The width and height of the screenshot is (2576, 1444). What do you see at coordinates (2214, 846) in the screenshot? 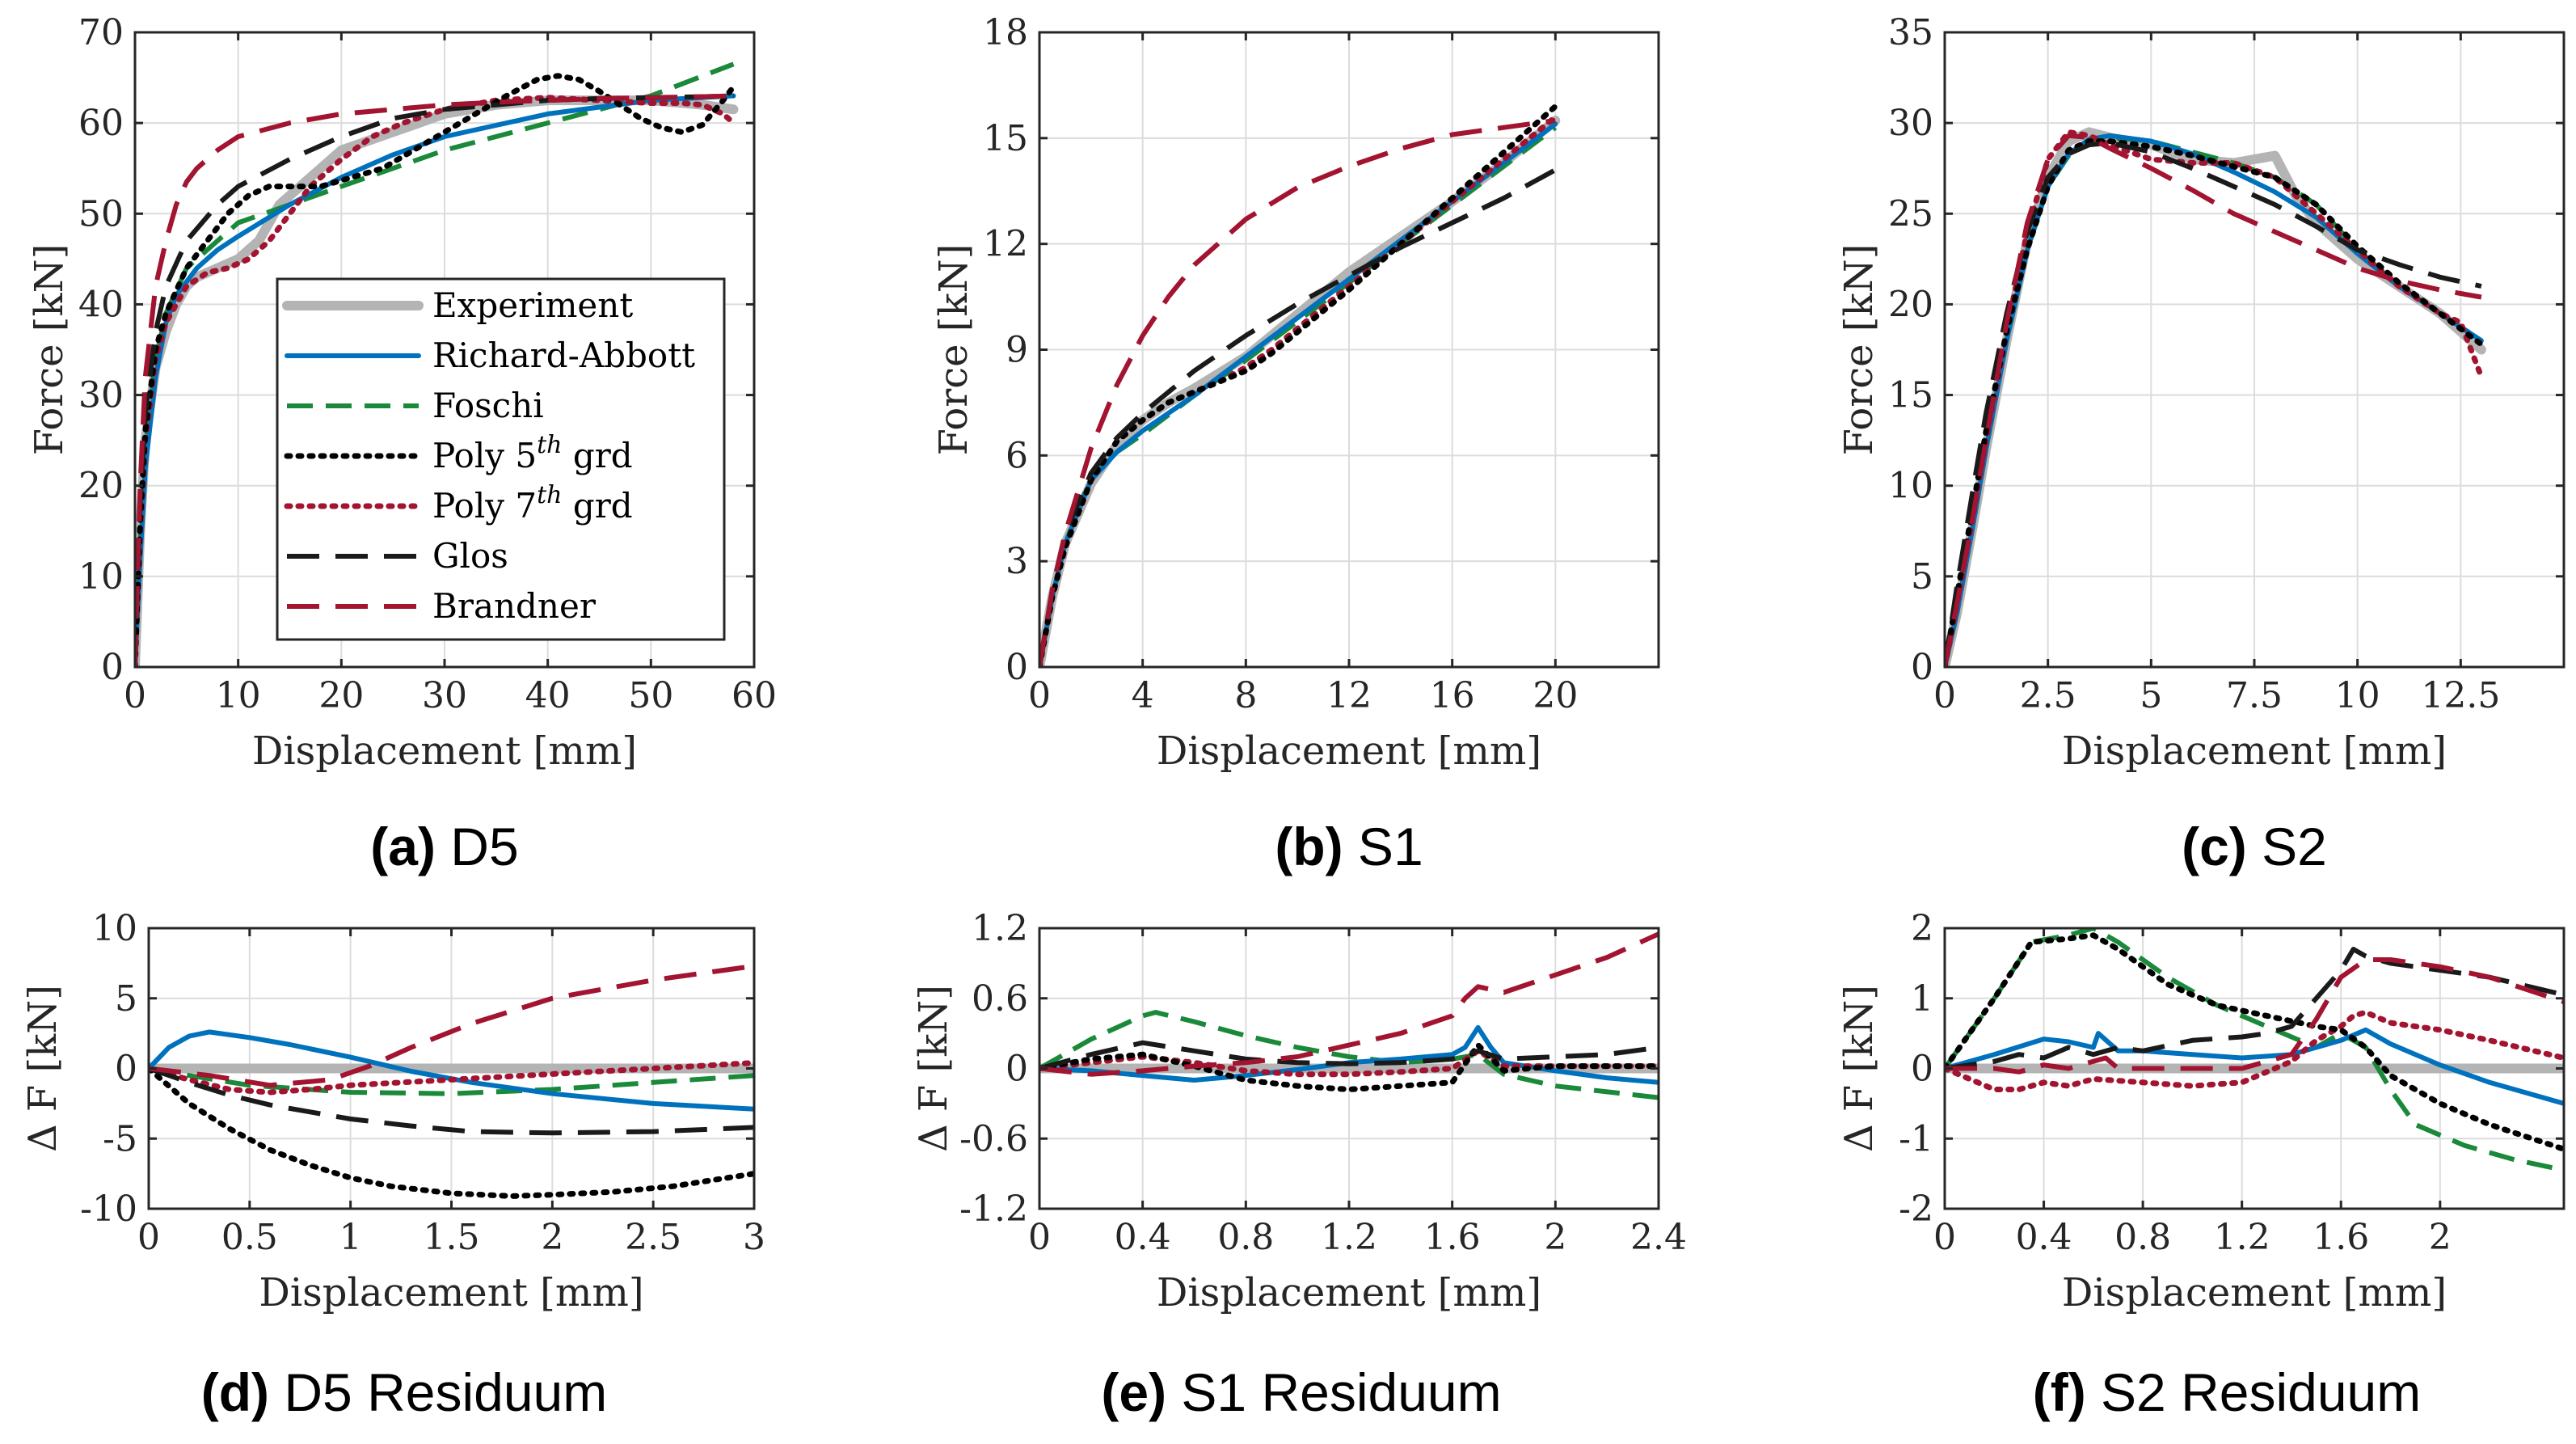
I see `caption-letter: (c)` at bounding box center [2214, 846].